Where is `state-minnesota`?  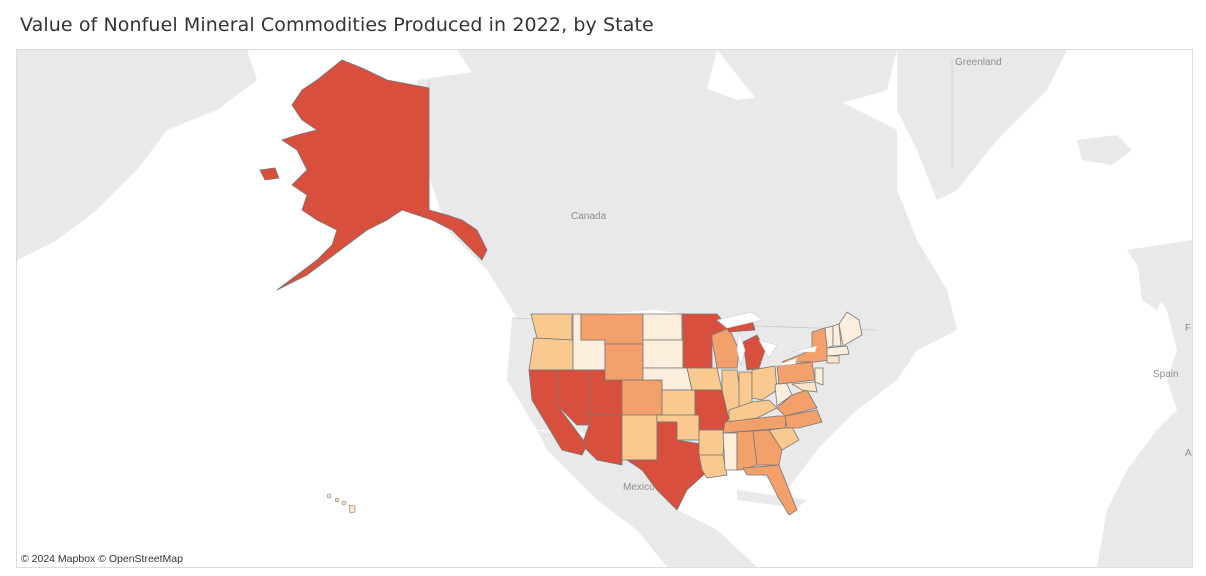
state-minnesota is located at coordinates (705, 341).